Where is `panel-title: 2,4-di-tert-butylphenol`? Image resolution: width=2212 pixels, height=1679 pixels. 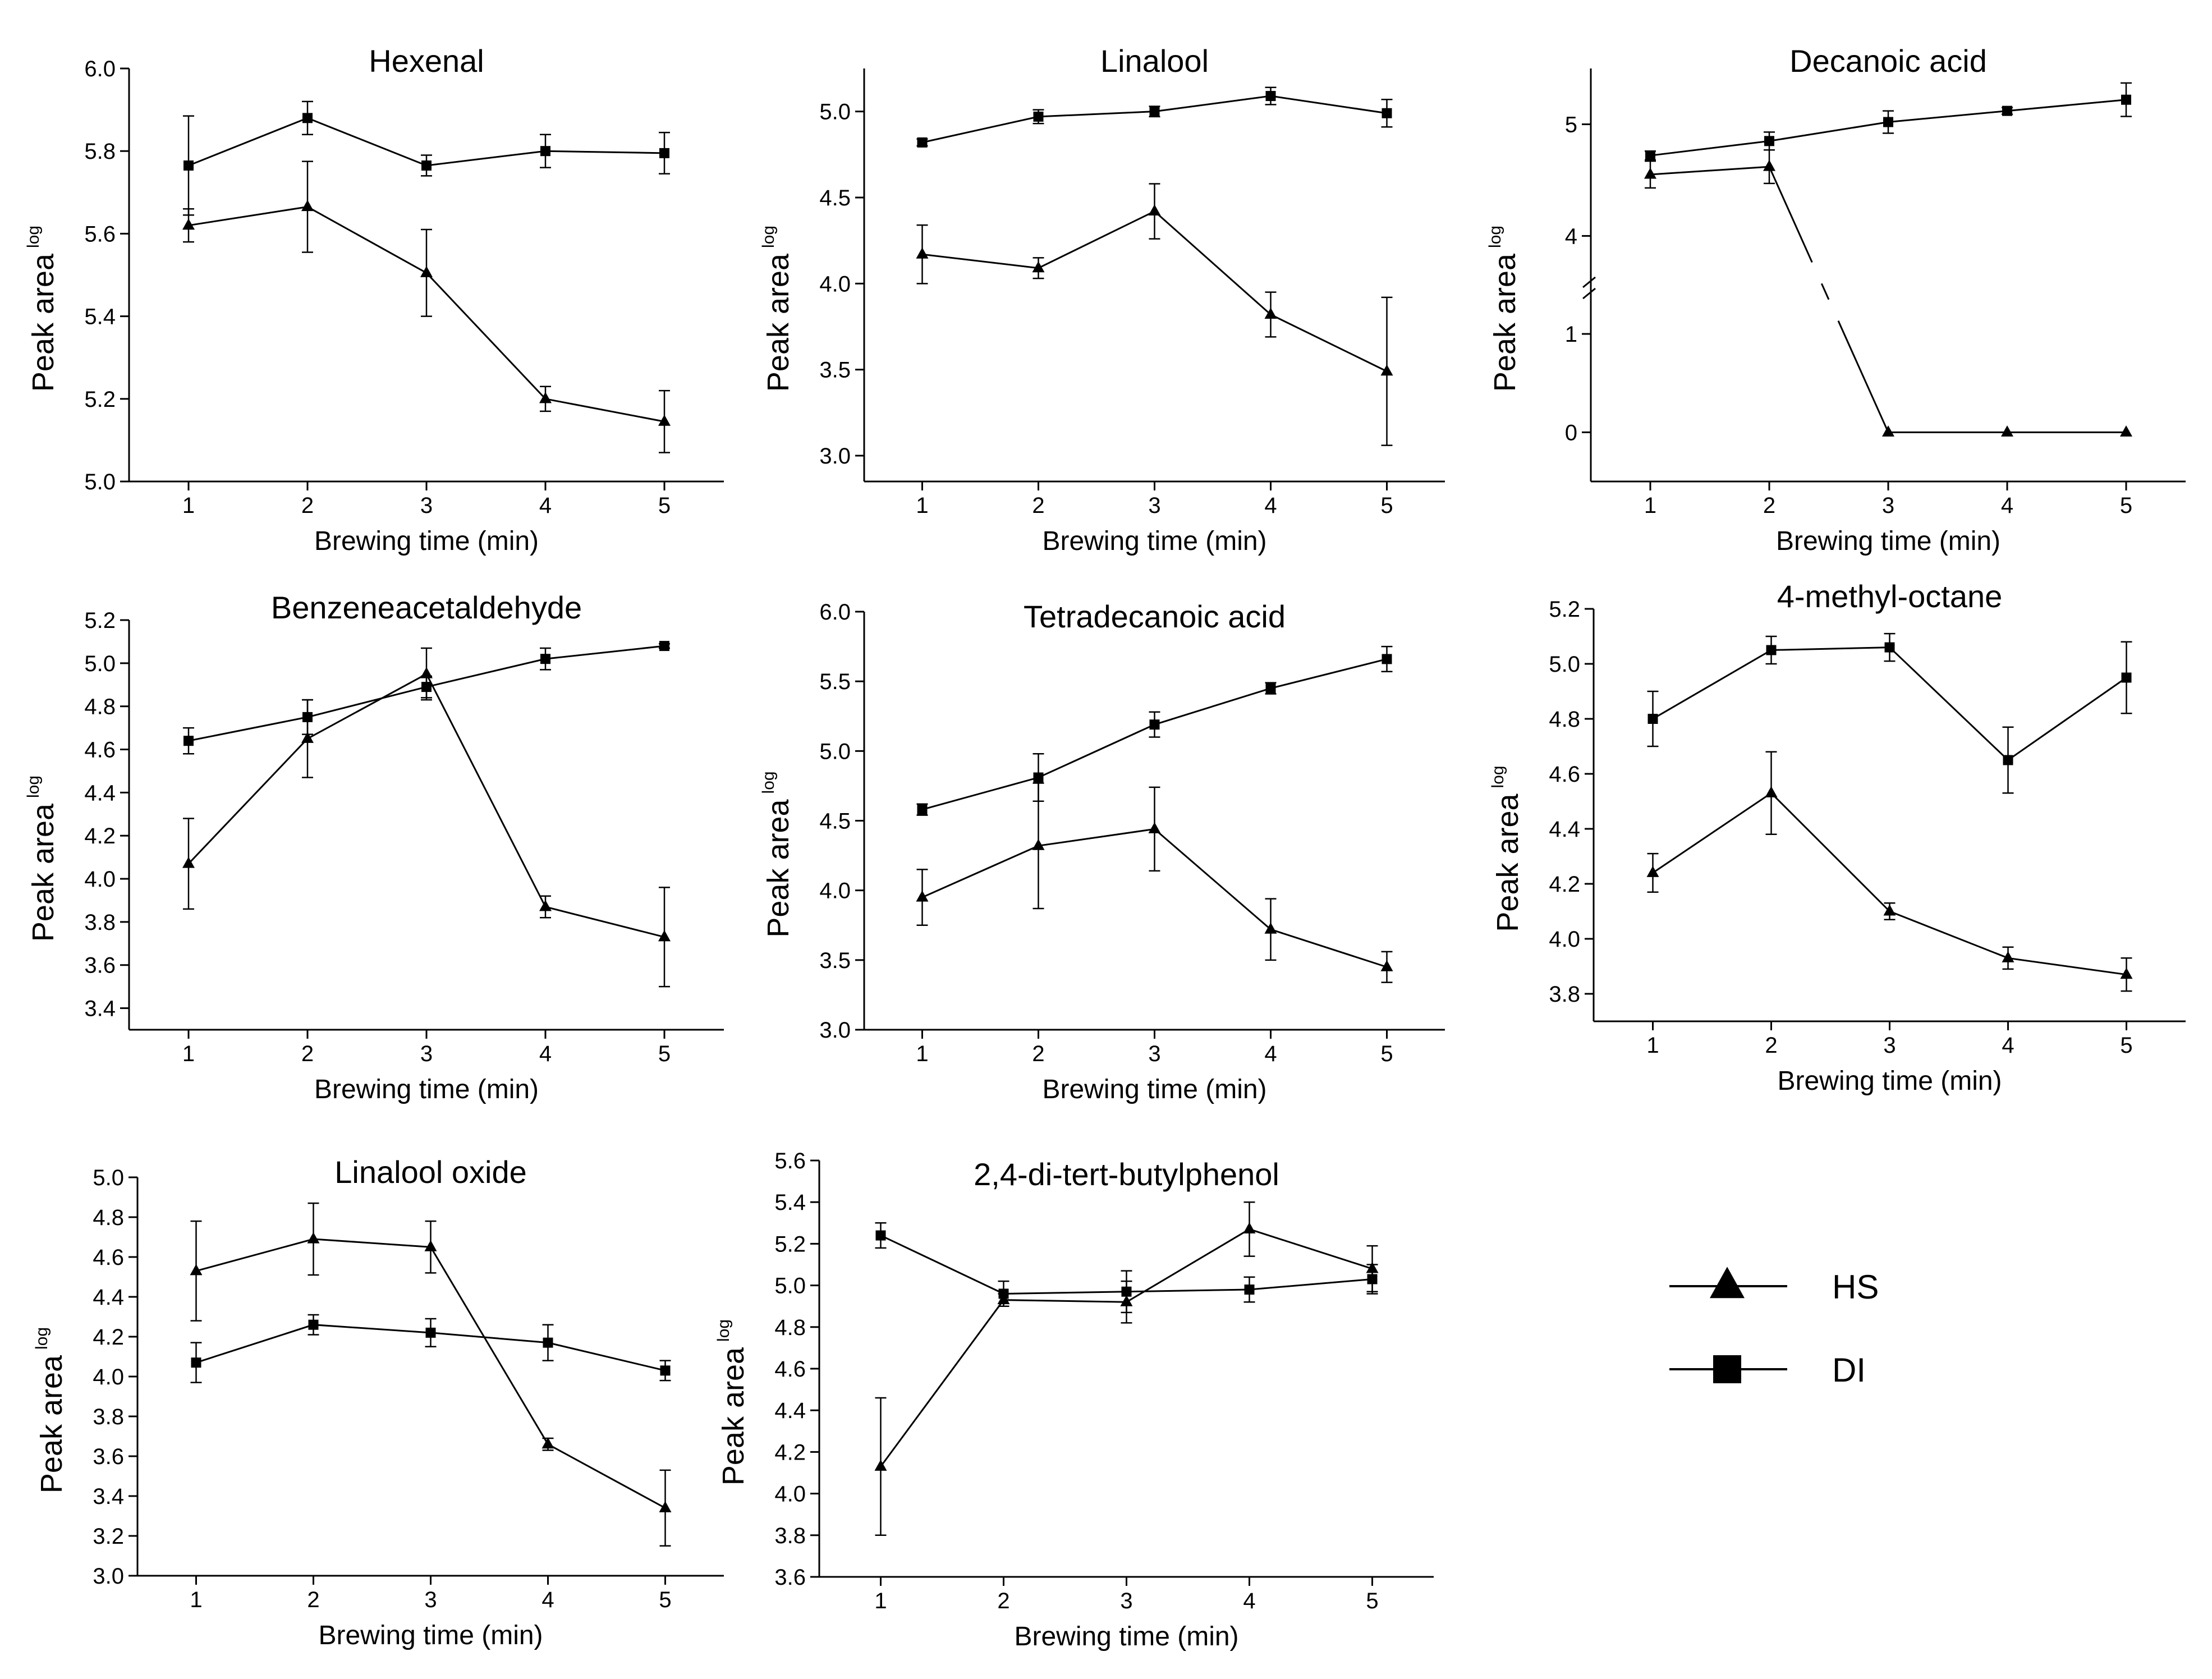
panel-title: 2,4-di-tert-butylphenol is located at coordinates (1126, 1175).